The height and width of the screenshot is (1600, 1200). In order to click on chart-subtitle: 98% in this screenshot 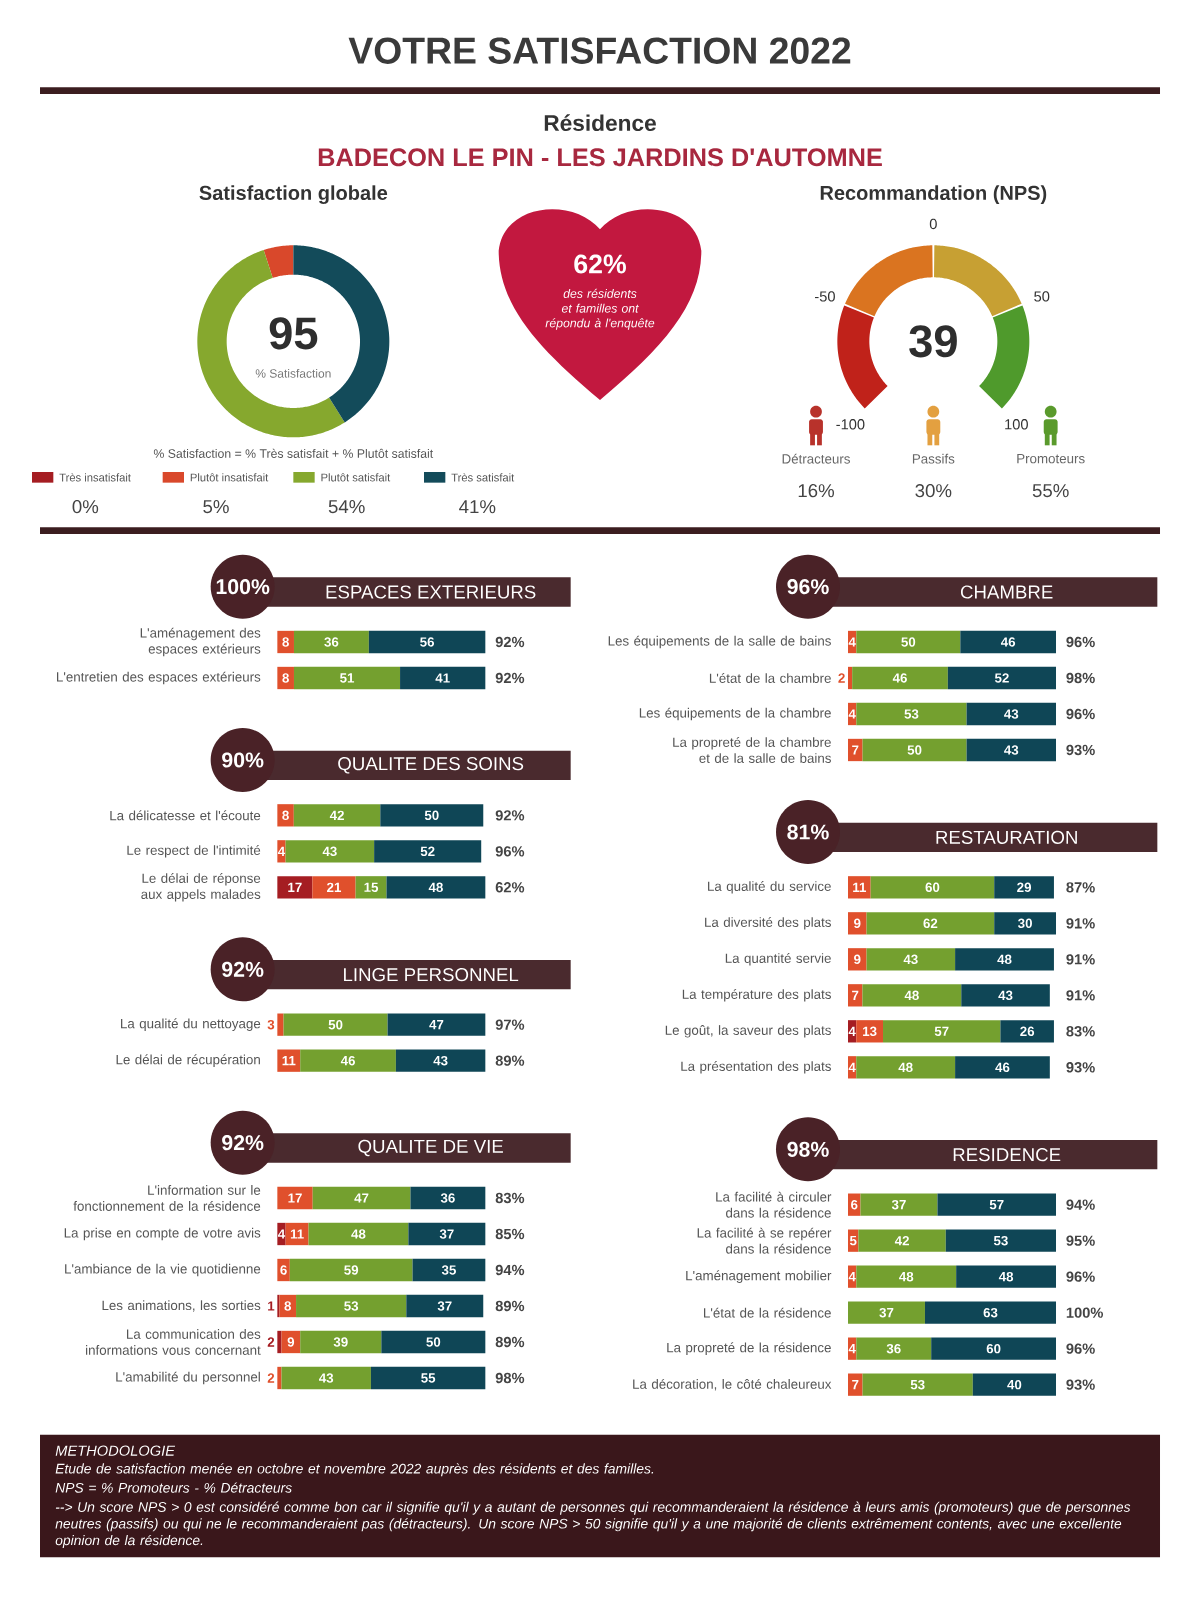, I will do `click(808, 1149)`.